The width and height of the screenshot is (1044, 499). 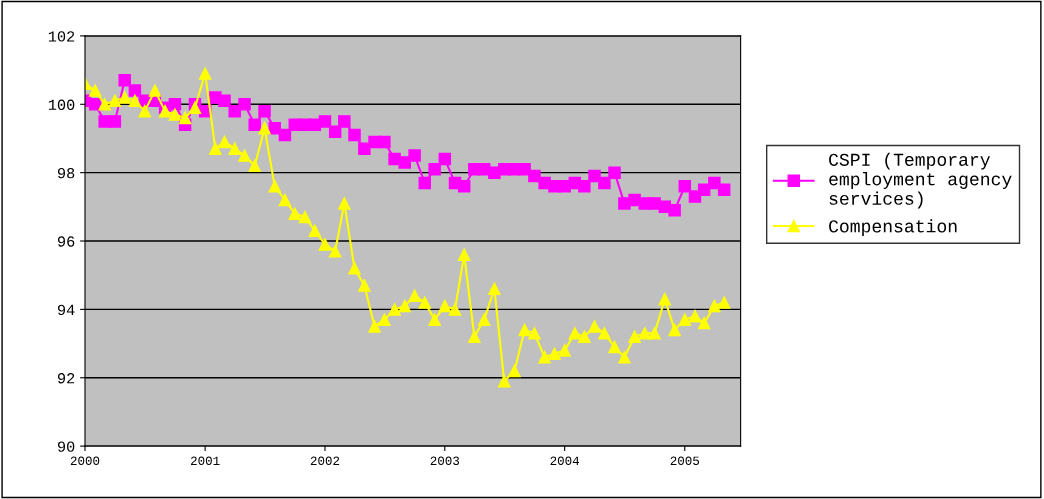 I want to click on y-tick-label: 92, so click(x=66, y=378).